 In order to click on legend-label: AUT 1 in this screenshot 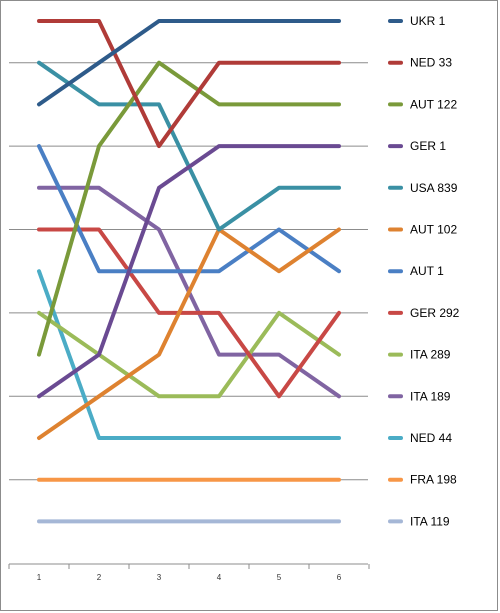, I will do `click(427, 271)`.